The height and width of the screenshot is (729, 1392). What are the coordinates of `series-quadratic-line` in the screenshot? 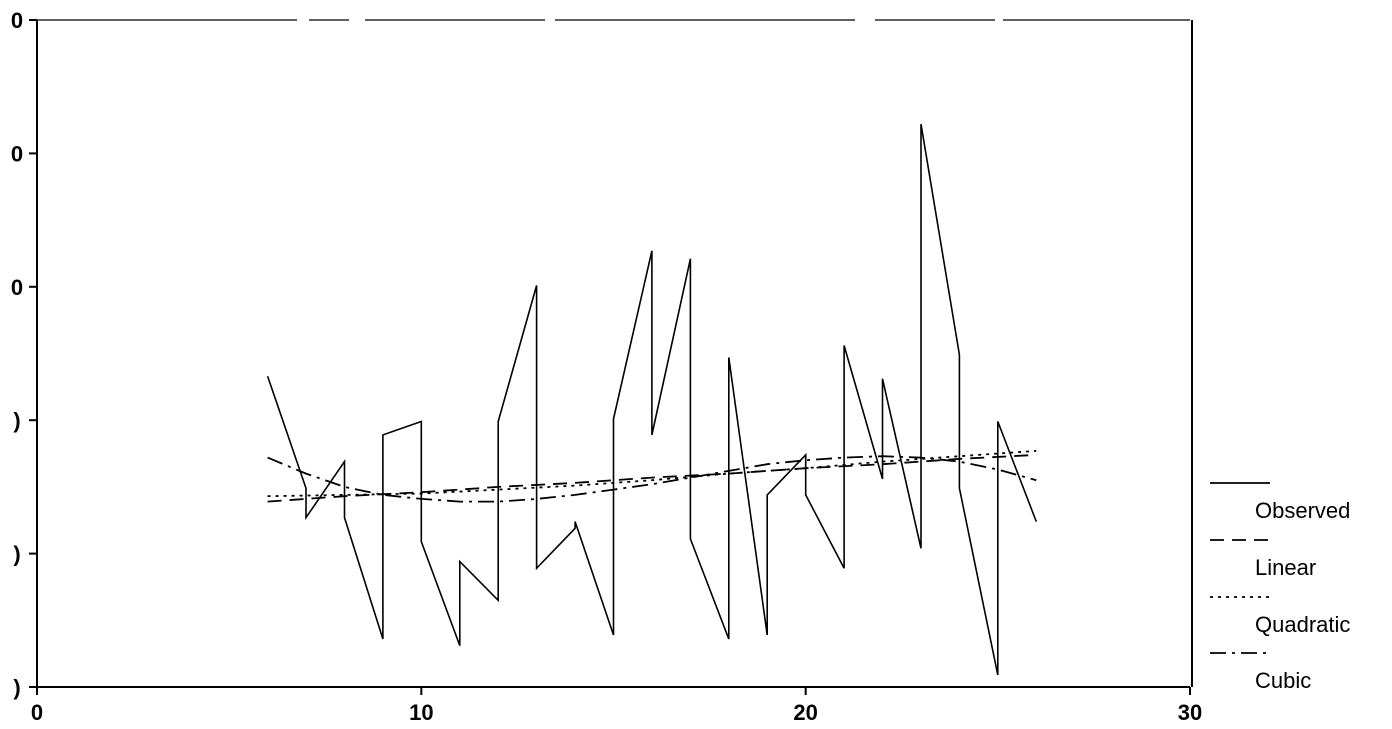 It's located at (652, 474).